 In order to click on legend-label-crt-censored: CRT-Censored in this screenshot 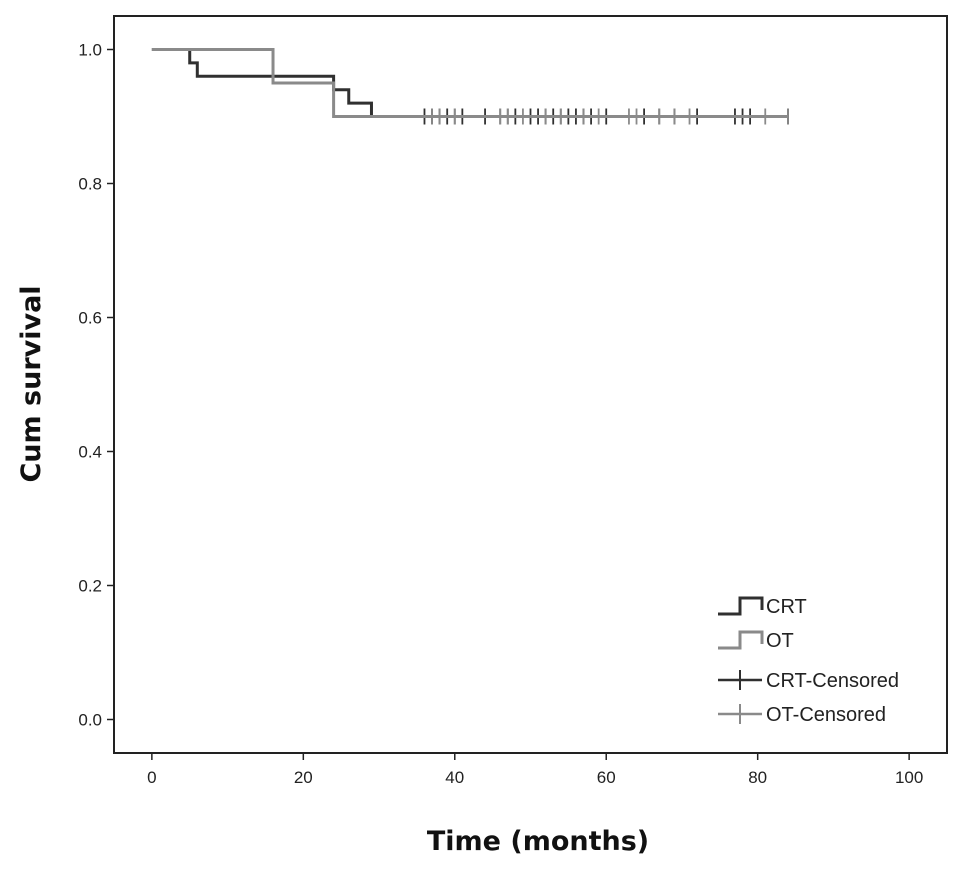, I will do `click(832, 681)`.